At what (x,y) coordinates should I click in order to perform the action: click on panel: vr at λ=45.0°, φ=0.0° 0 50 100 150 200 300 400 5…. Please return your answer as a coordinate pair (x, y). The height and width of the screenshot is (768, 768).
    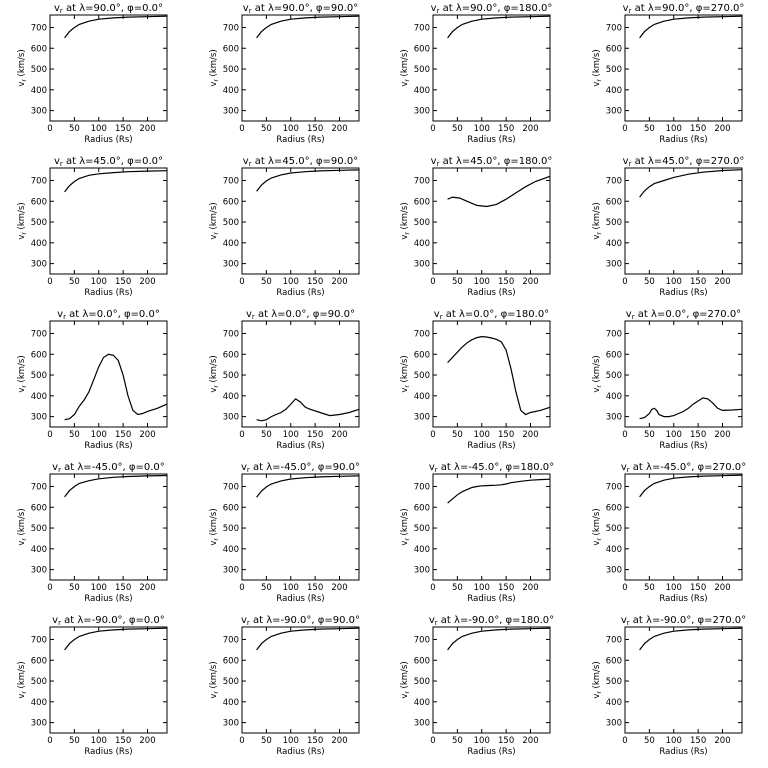
    Looking at the image, I should click on (92, 227).